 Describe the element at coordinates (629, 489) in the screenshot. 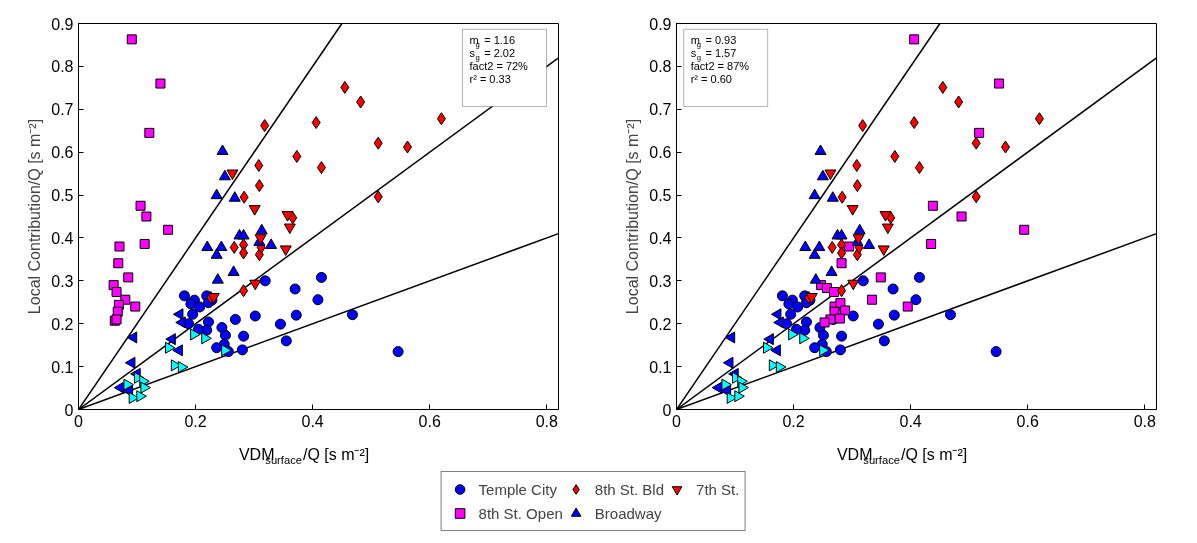

I see `legend-label: 8th St. Bld` at that location.